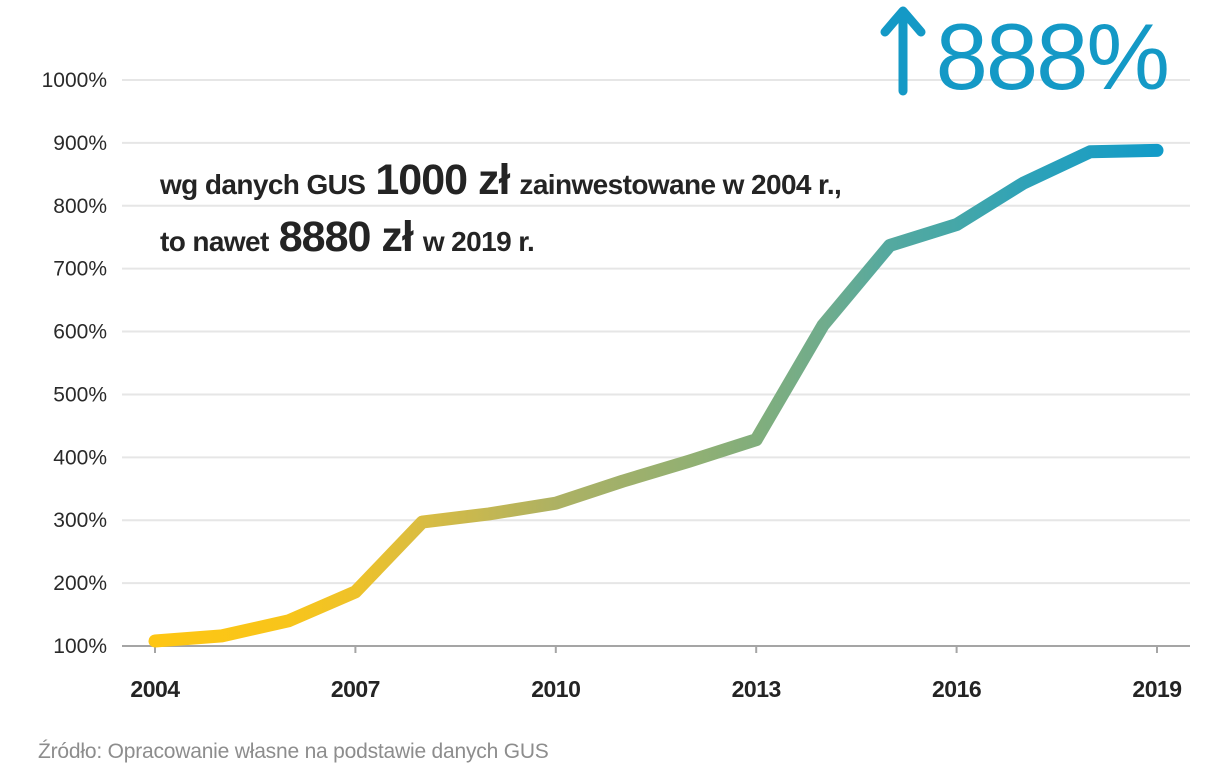 Image resolution: width=1220 pixels, height=780 pixels. I want to click on x-axis-labels: 2004 2007 2010 2013 2016 2019, so click(656, 689).